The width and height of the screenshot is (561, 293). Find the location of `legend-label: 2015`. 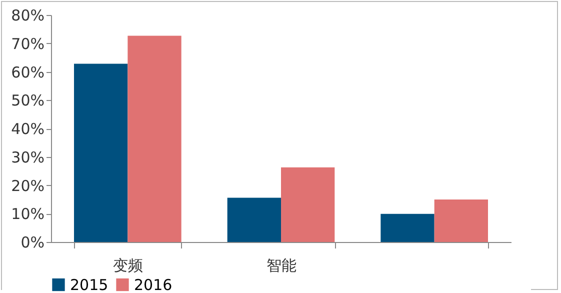

legend-label: 2015 is located at coordinates (89, 284).